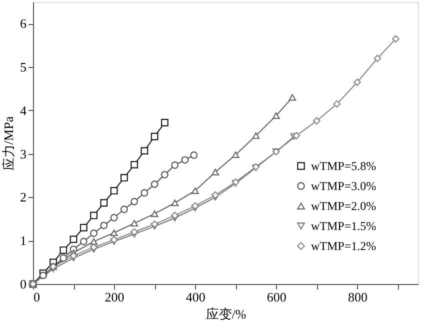  I want to click on legend-label: wTMP=1.2%, so click(343, 246).